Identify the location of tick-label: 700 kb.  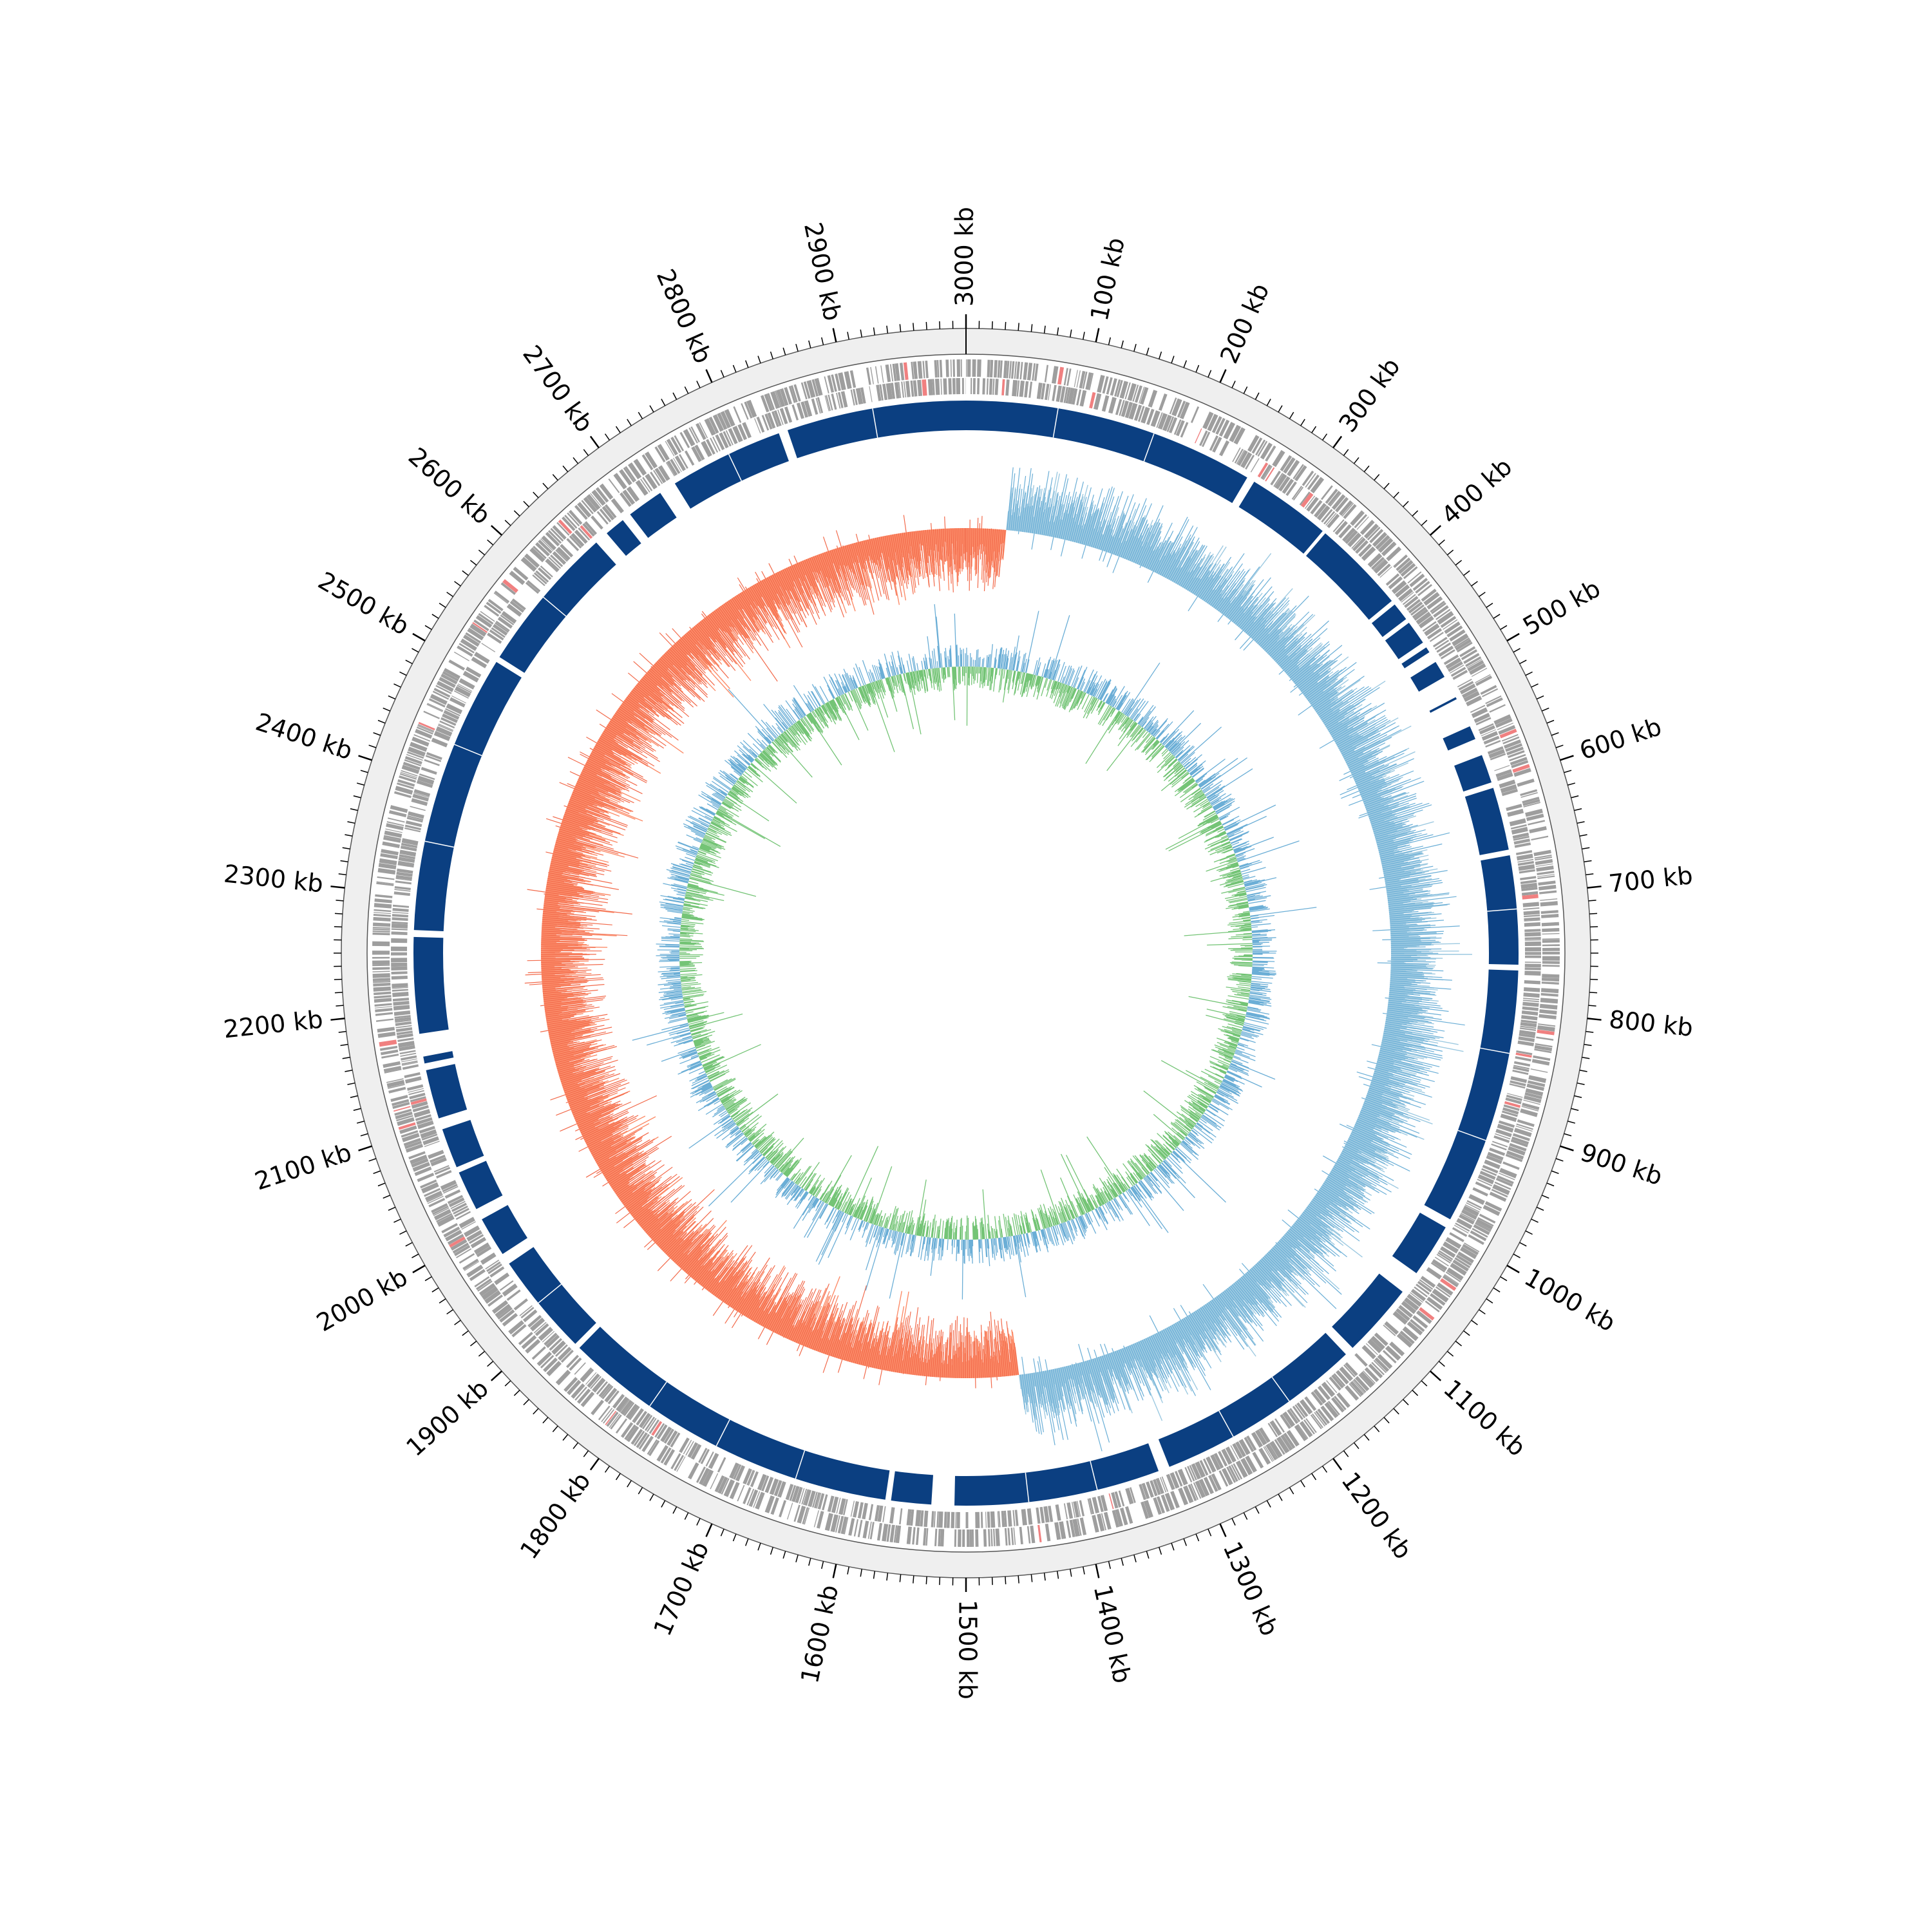
(1651, 879).